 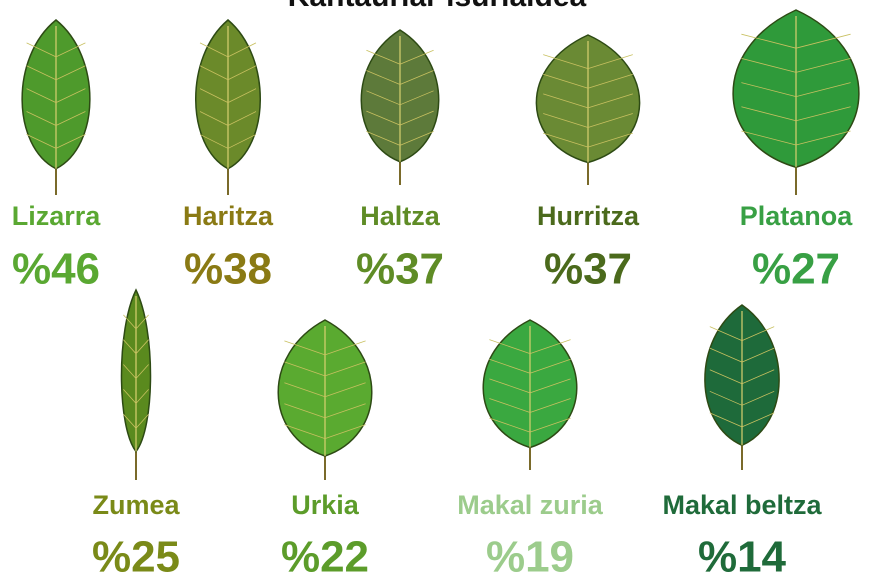 What do you see at coordinates (530, 505) in the screenshot?
I see `leaf-name: Makal zuria` at bounding box center [530, 505].